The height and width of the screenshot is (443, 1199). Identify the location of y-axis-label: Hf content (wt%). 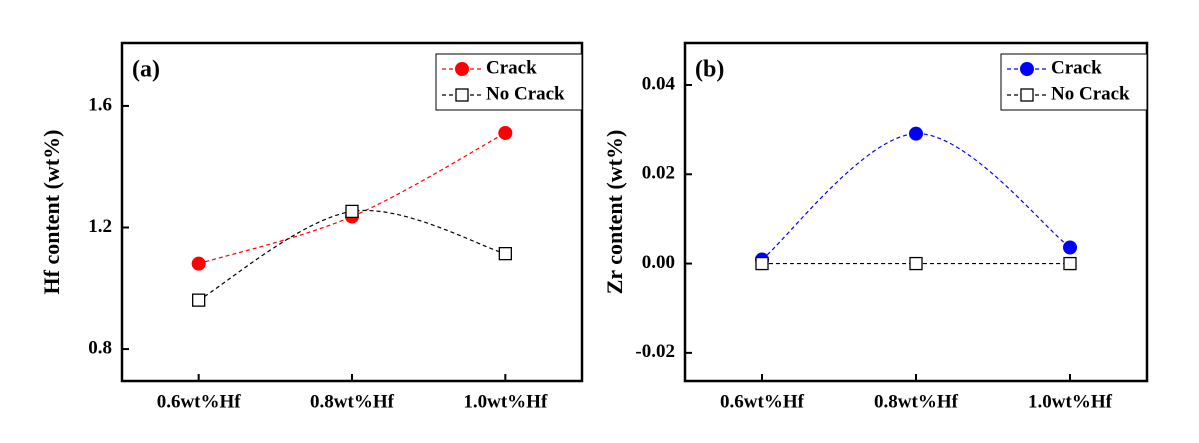
(51, 212).